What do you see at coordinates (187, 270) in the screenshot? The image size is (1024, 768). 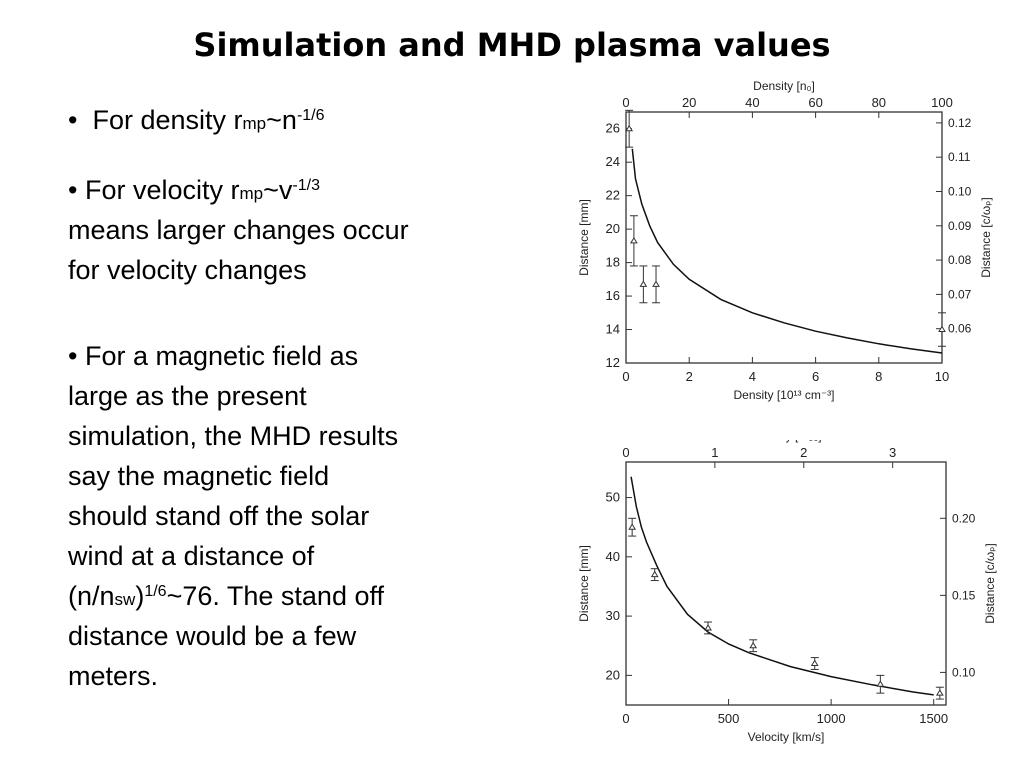 I see `velocity-line3: for velocity changes` at bounding box center [187, 270].